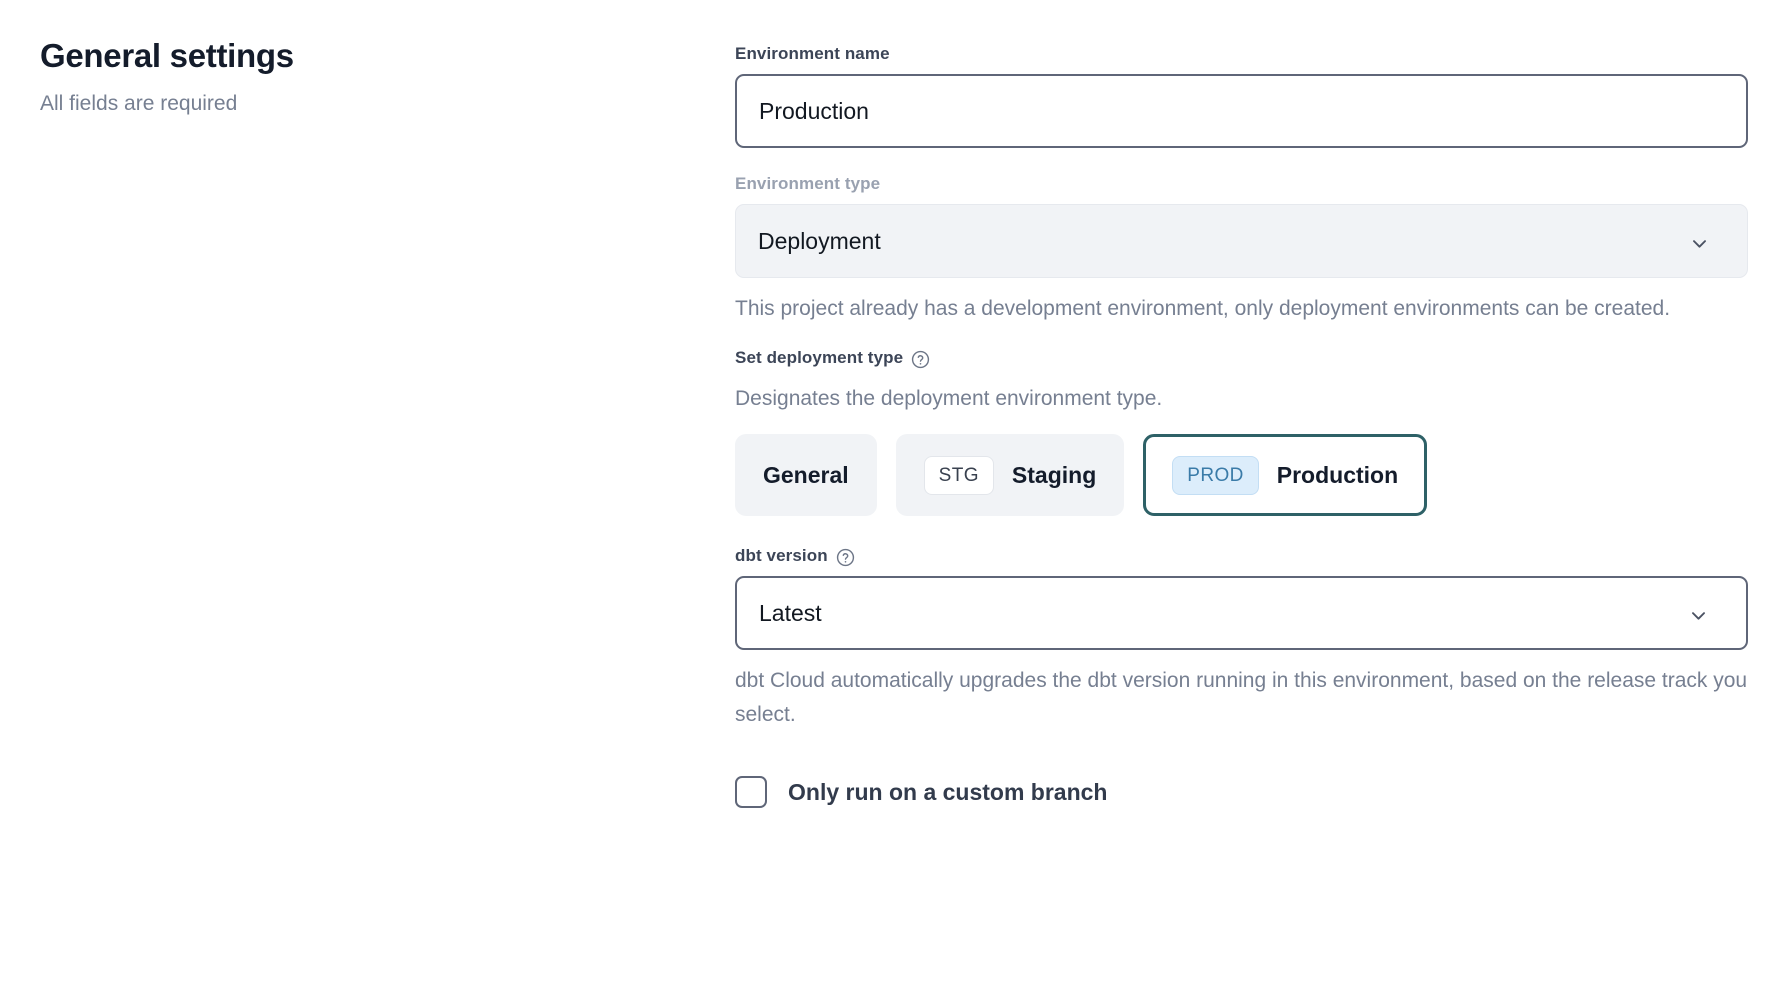 Image resolution: width=1790 pixels, height=988 pixels. I want to click on deployment-type-option-production: PROD Production, so click(1285, 475).